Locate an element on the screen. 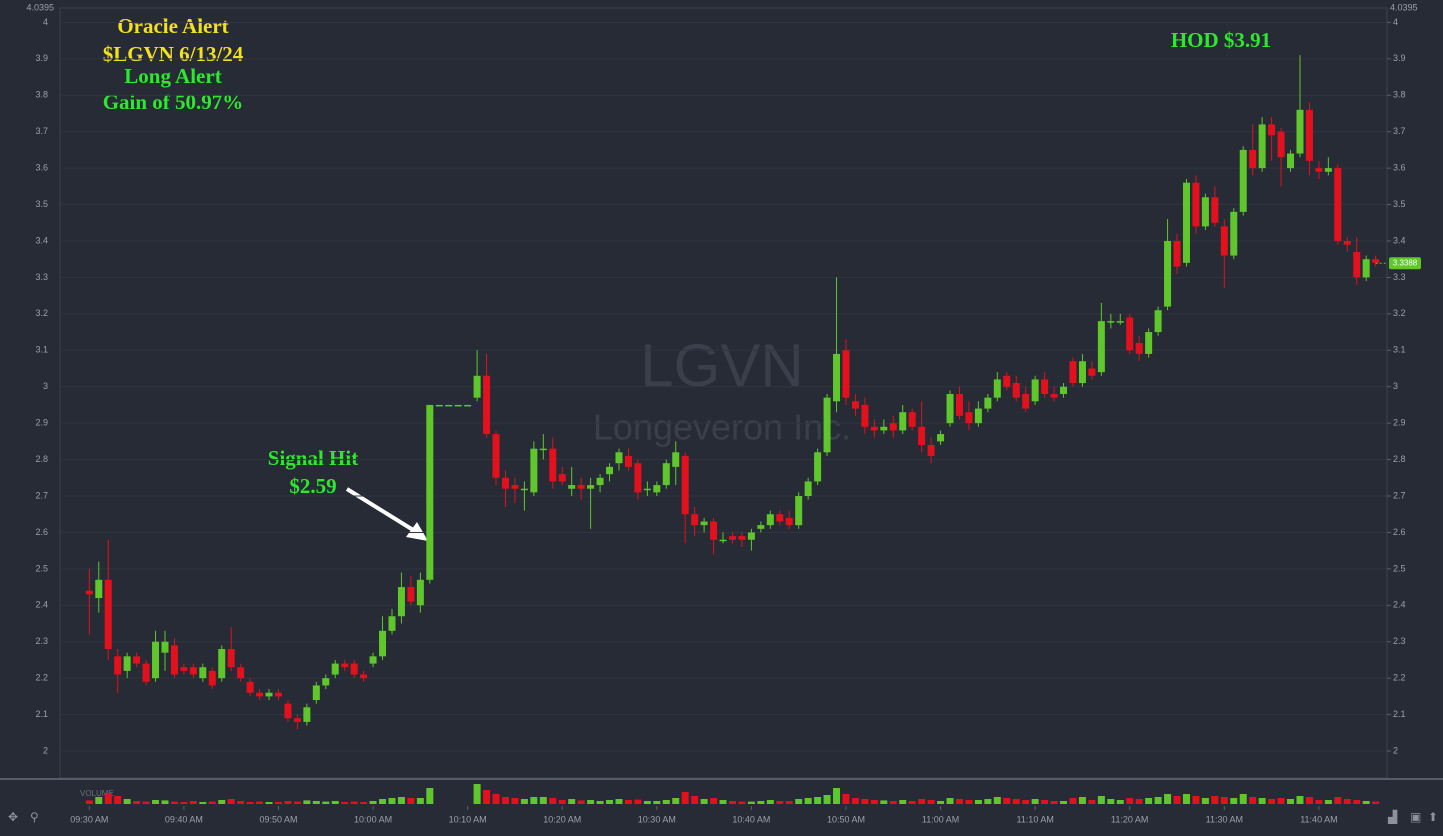  x-tick-label: 10:30 AM is located at coordinates (657, 819).